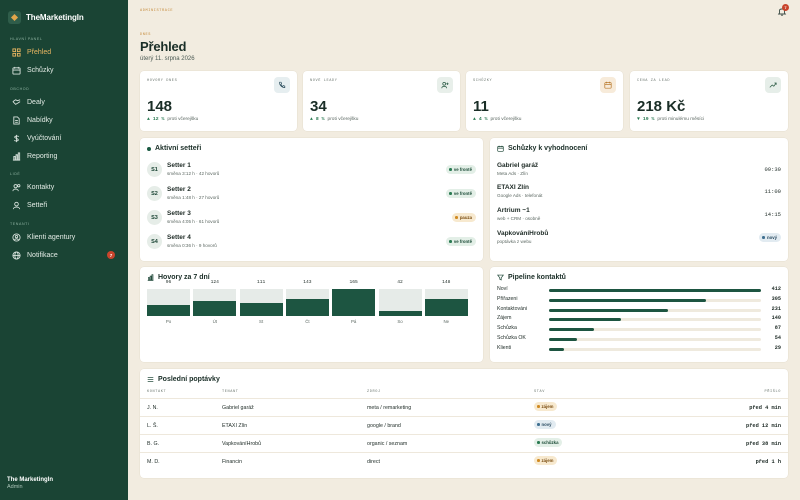  Describe the element at coordinates (157, 392) in the screenshot. I see `column-header-contact: KONTAKT` at that location.